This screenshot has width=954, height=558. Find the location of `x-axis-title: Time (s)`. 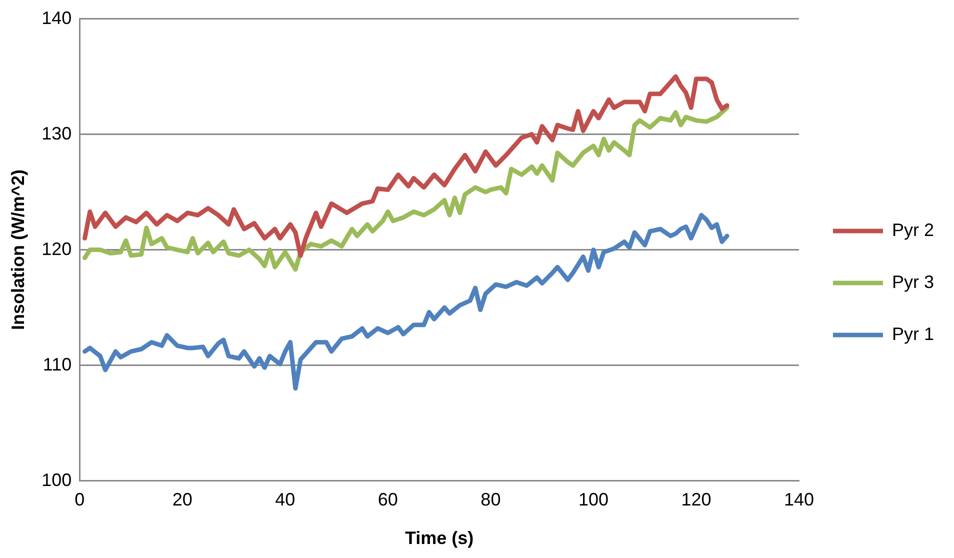

x-axis-title: Time (s) is located at coordinates (439, 538).